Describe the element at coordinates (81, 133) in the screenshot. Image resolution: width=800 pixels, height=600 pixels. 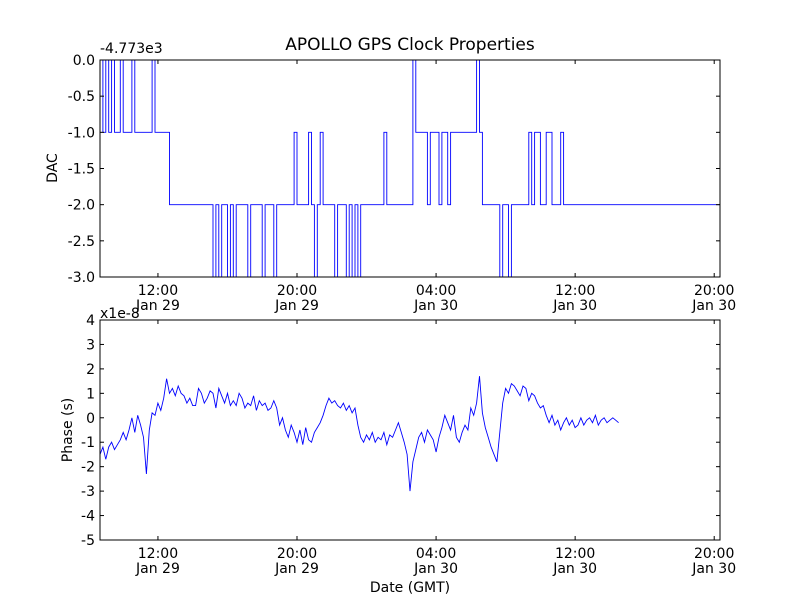
I see `y-tick-label: -1.0` at that location.